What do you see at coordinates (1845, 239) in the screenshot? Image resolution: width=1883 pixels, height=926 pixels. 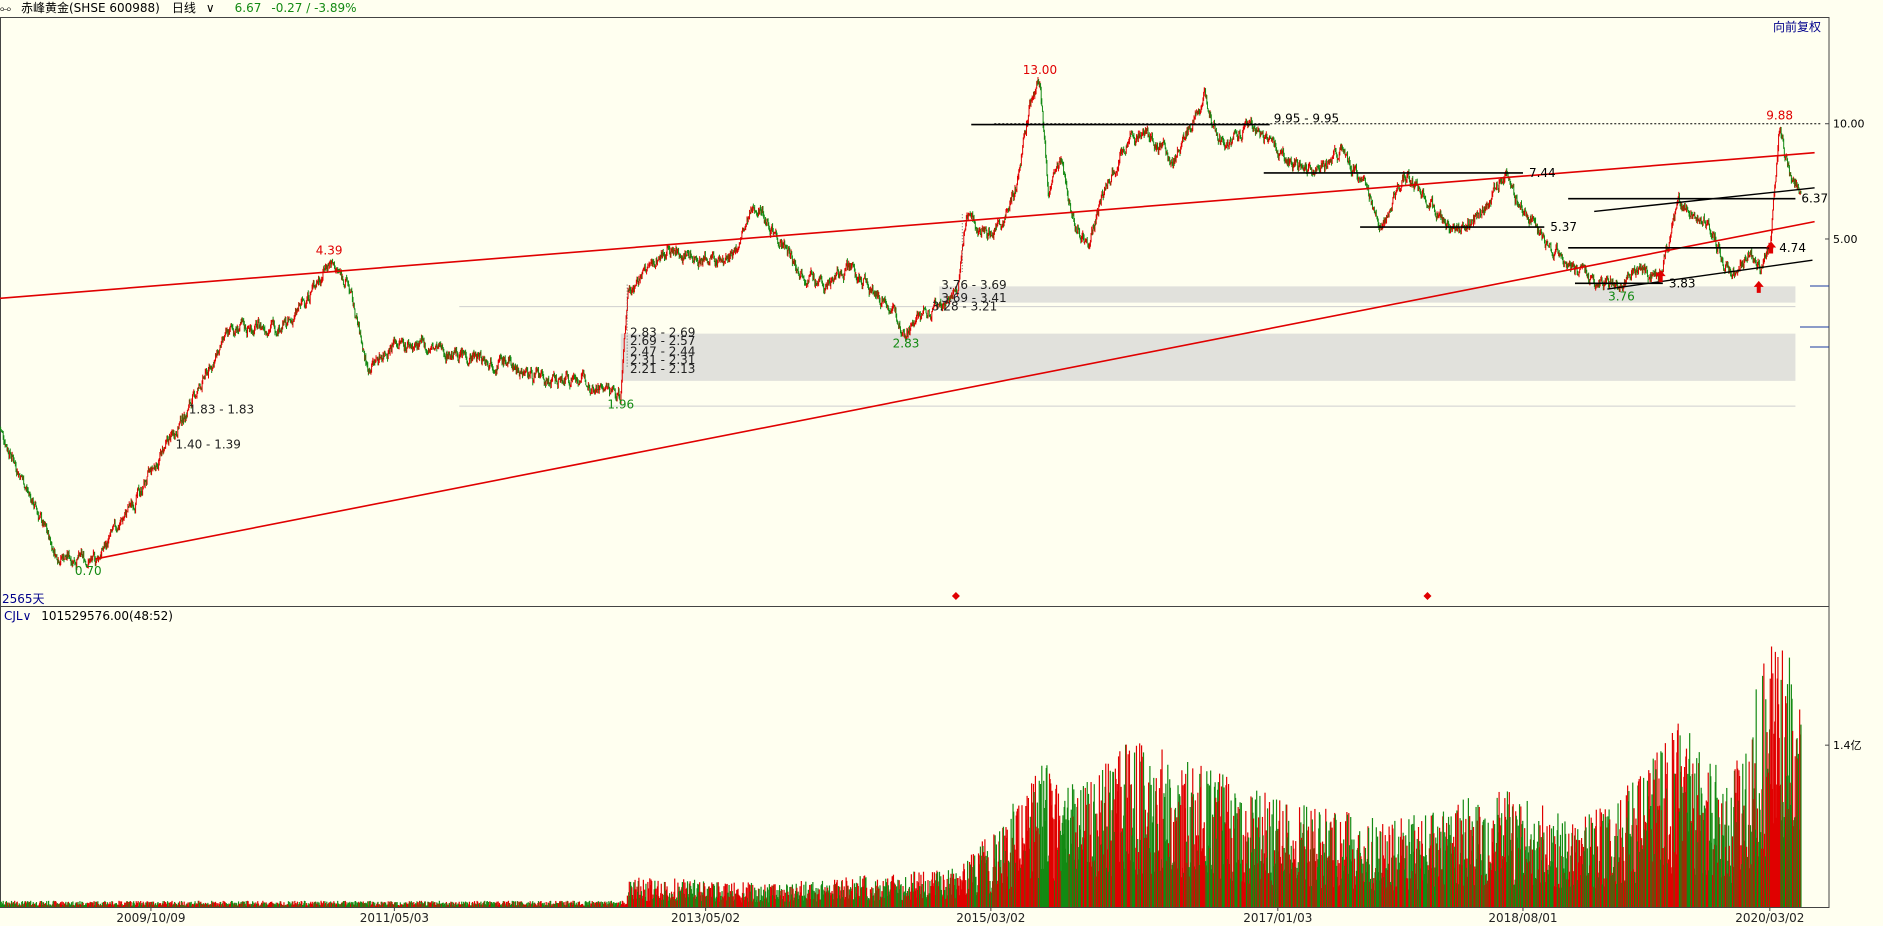 I see `y-tick-label: 5.00` at bounding box center [1845, 239].